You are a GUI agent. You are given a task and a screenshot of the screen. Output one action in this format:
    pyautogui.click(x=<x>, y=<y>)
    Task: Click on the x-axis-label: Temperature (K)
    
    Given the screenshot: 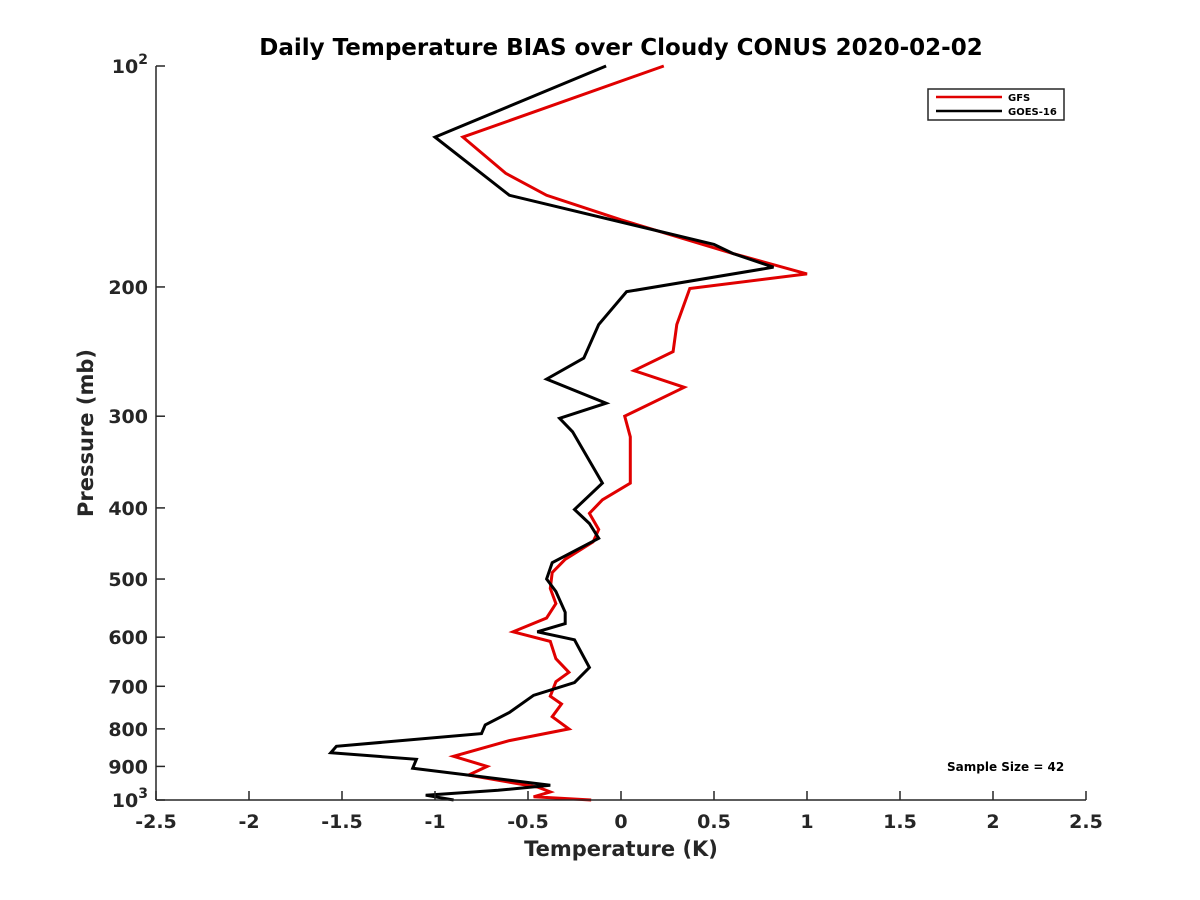 What is the action you would take?
    pyautogui.click(x=621, y=849)
    